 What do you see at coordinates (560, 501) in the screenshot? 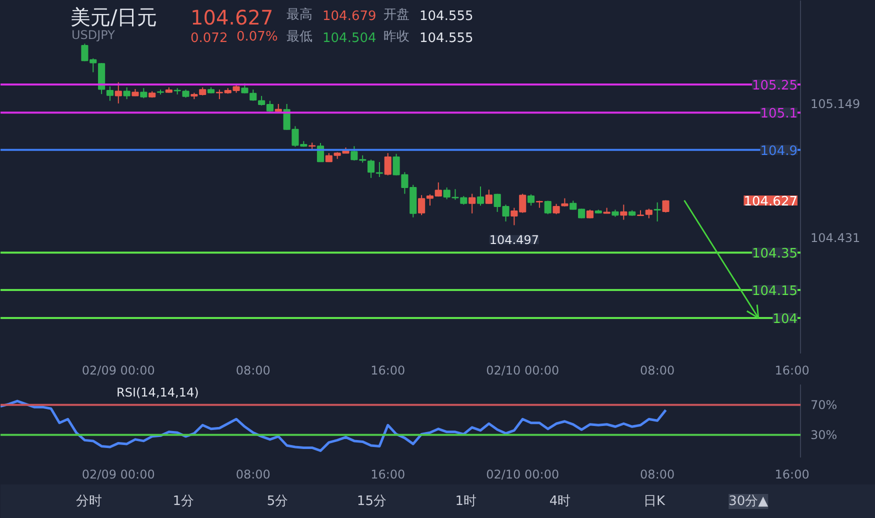
I see `text: 4时` at bounding box center [560, 501].